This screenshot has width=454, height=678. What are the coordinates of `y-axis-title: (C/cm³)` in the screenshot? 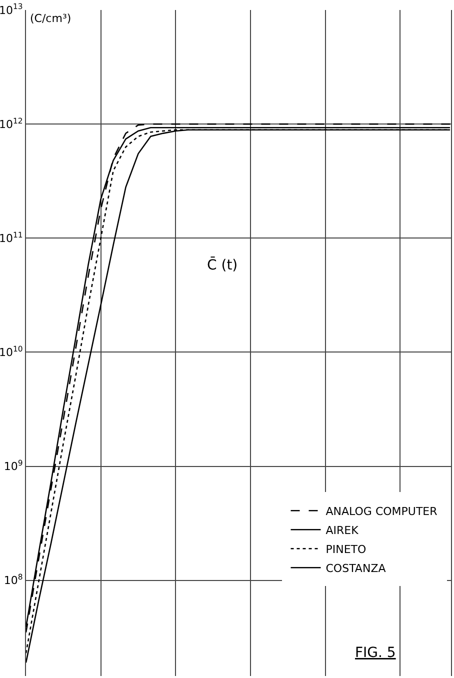 It's located at (51, 18).